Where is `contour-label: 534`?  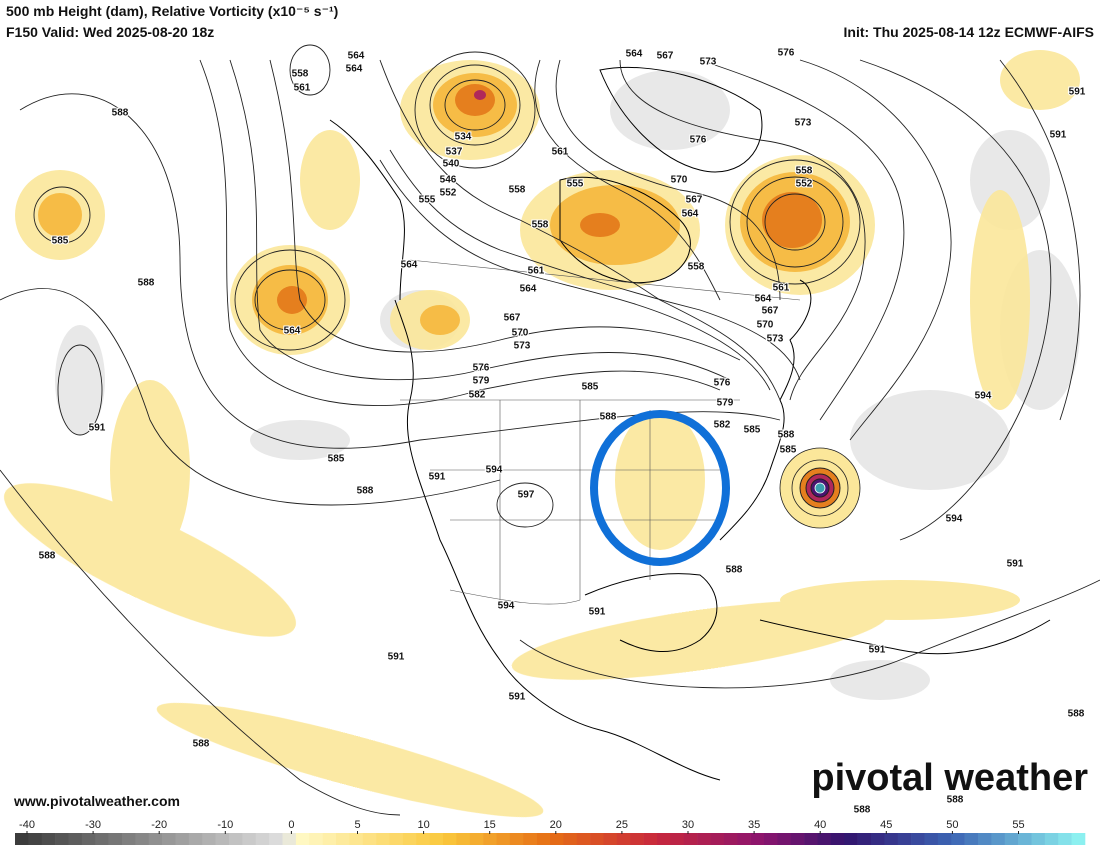 contour-label: 534 is located at coordinates (463, 137).